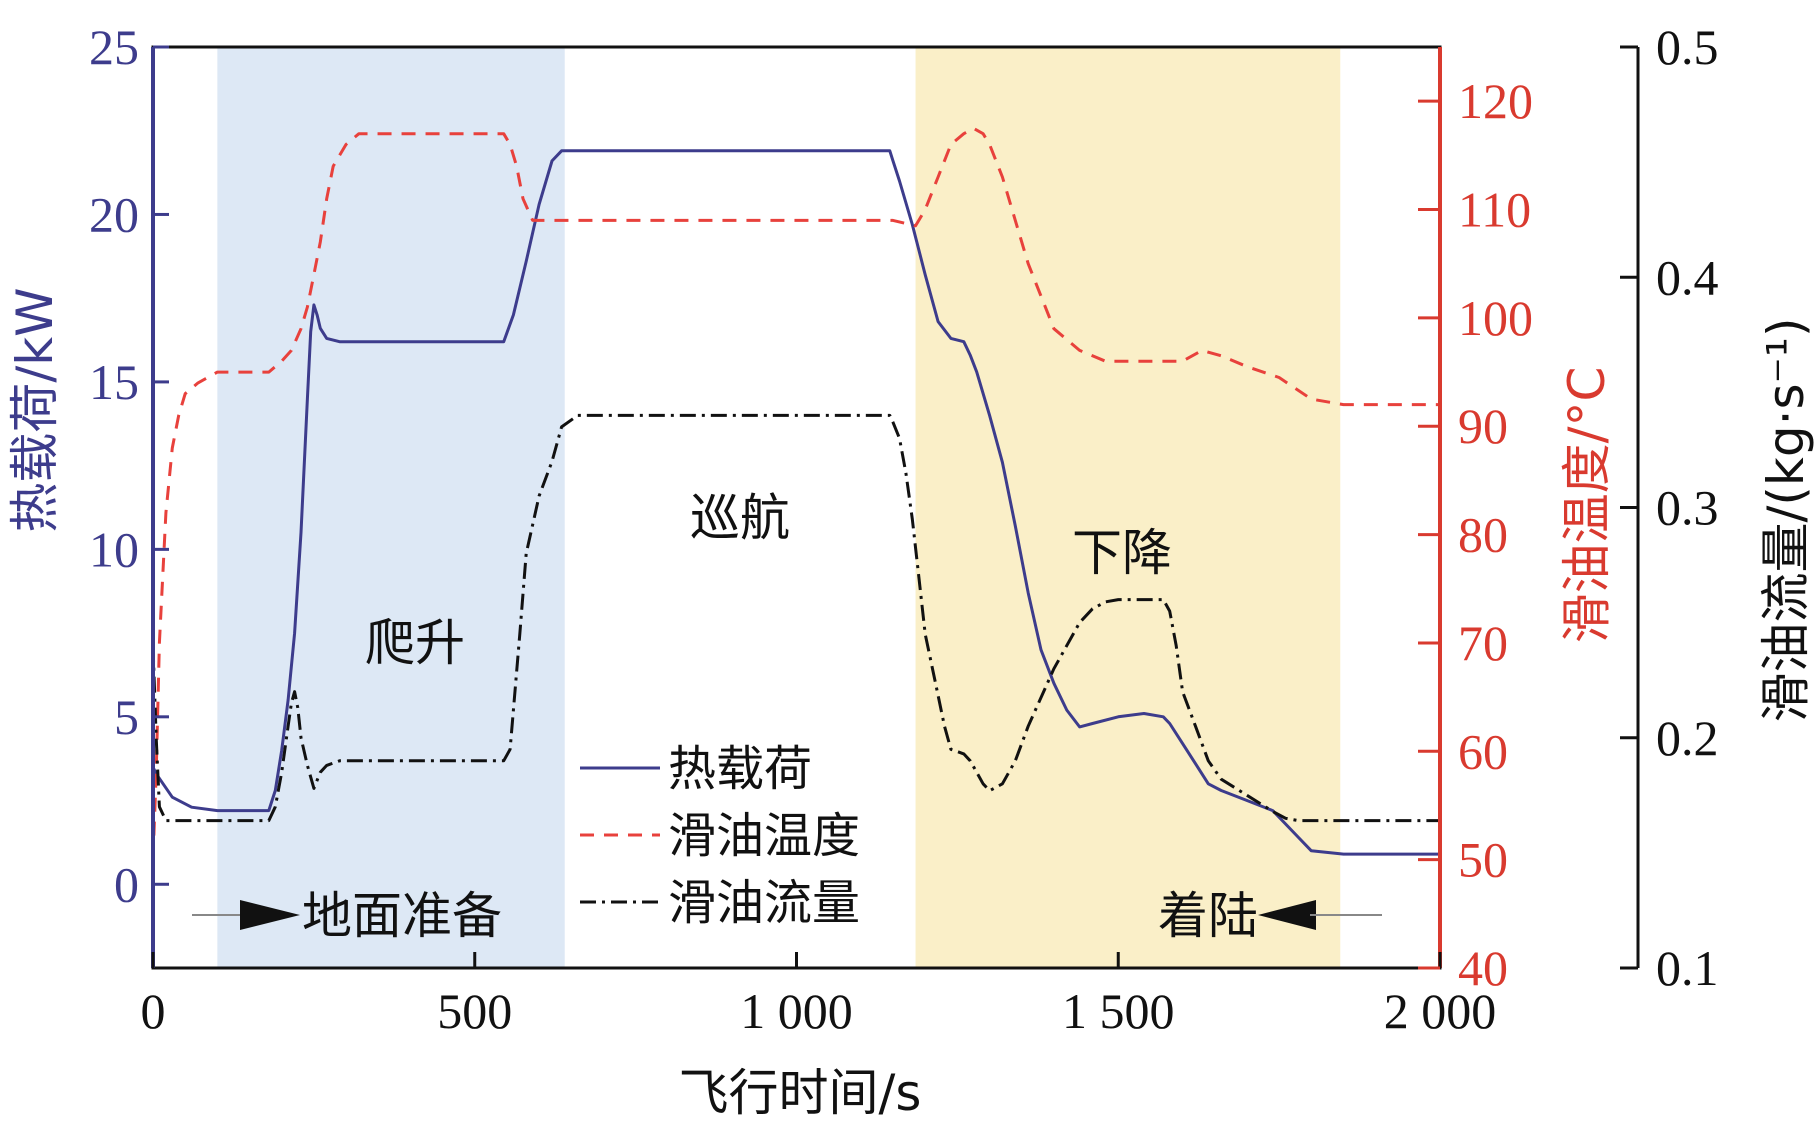  I want to click on x-axis-ticks: 0 500 1 000 1 500 2 000, so click(819, 995).